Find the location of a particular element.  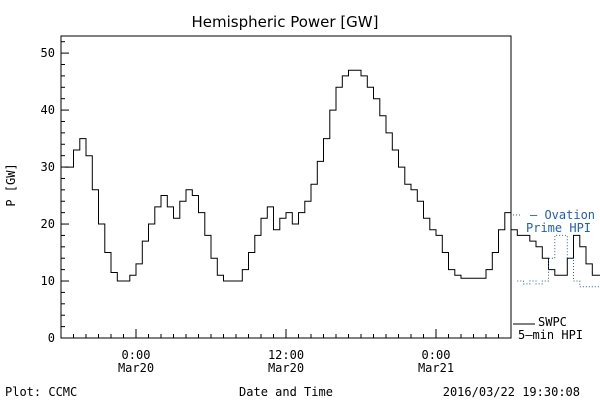

y-tick-label: 50 is located at coordinates (48, 53).